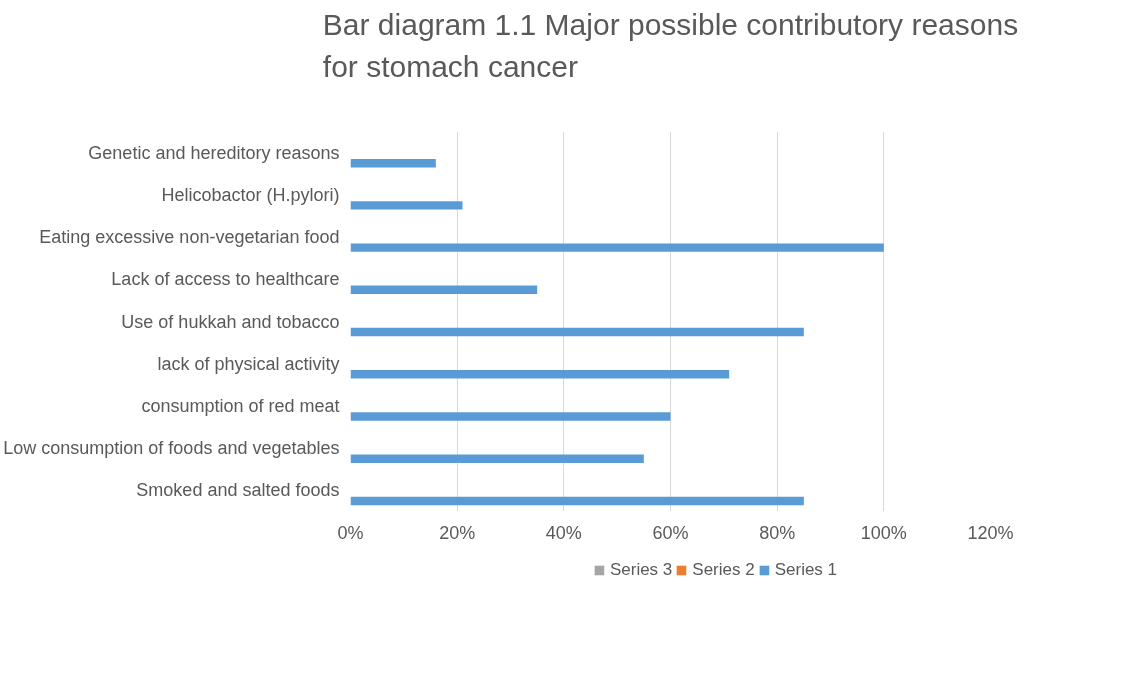  What do you see at coordinates (248, 363) in the screenshot?
I see `y-tick-label: lack of physical activity` at bounding box center [248, 363].